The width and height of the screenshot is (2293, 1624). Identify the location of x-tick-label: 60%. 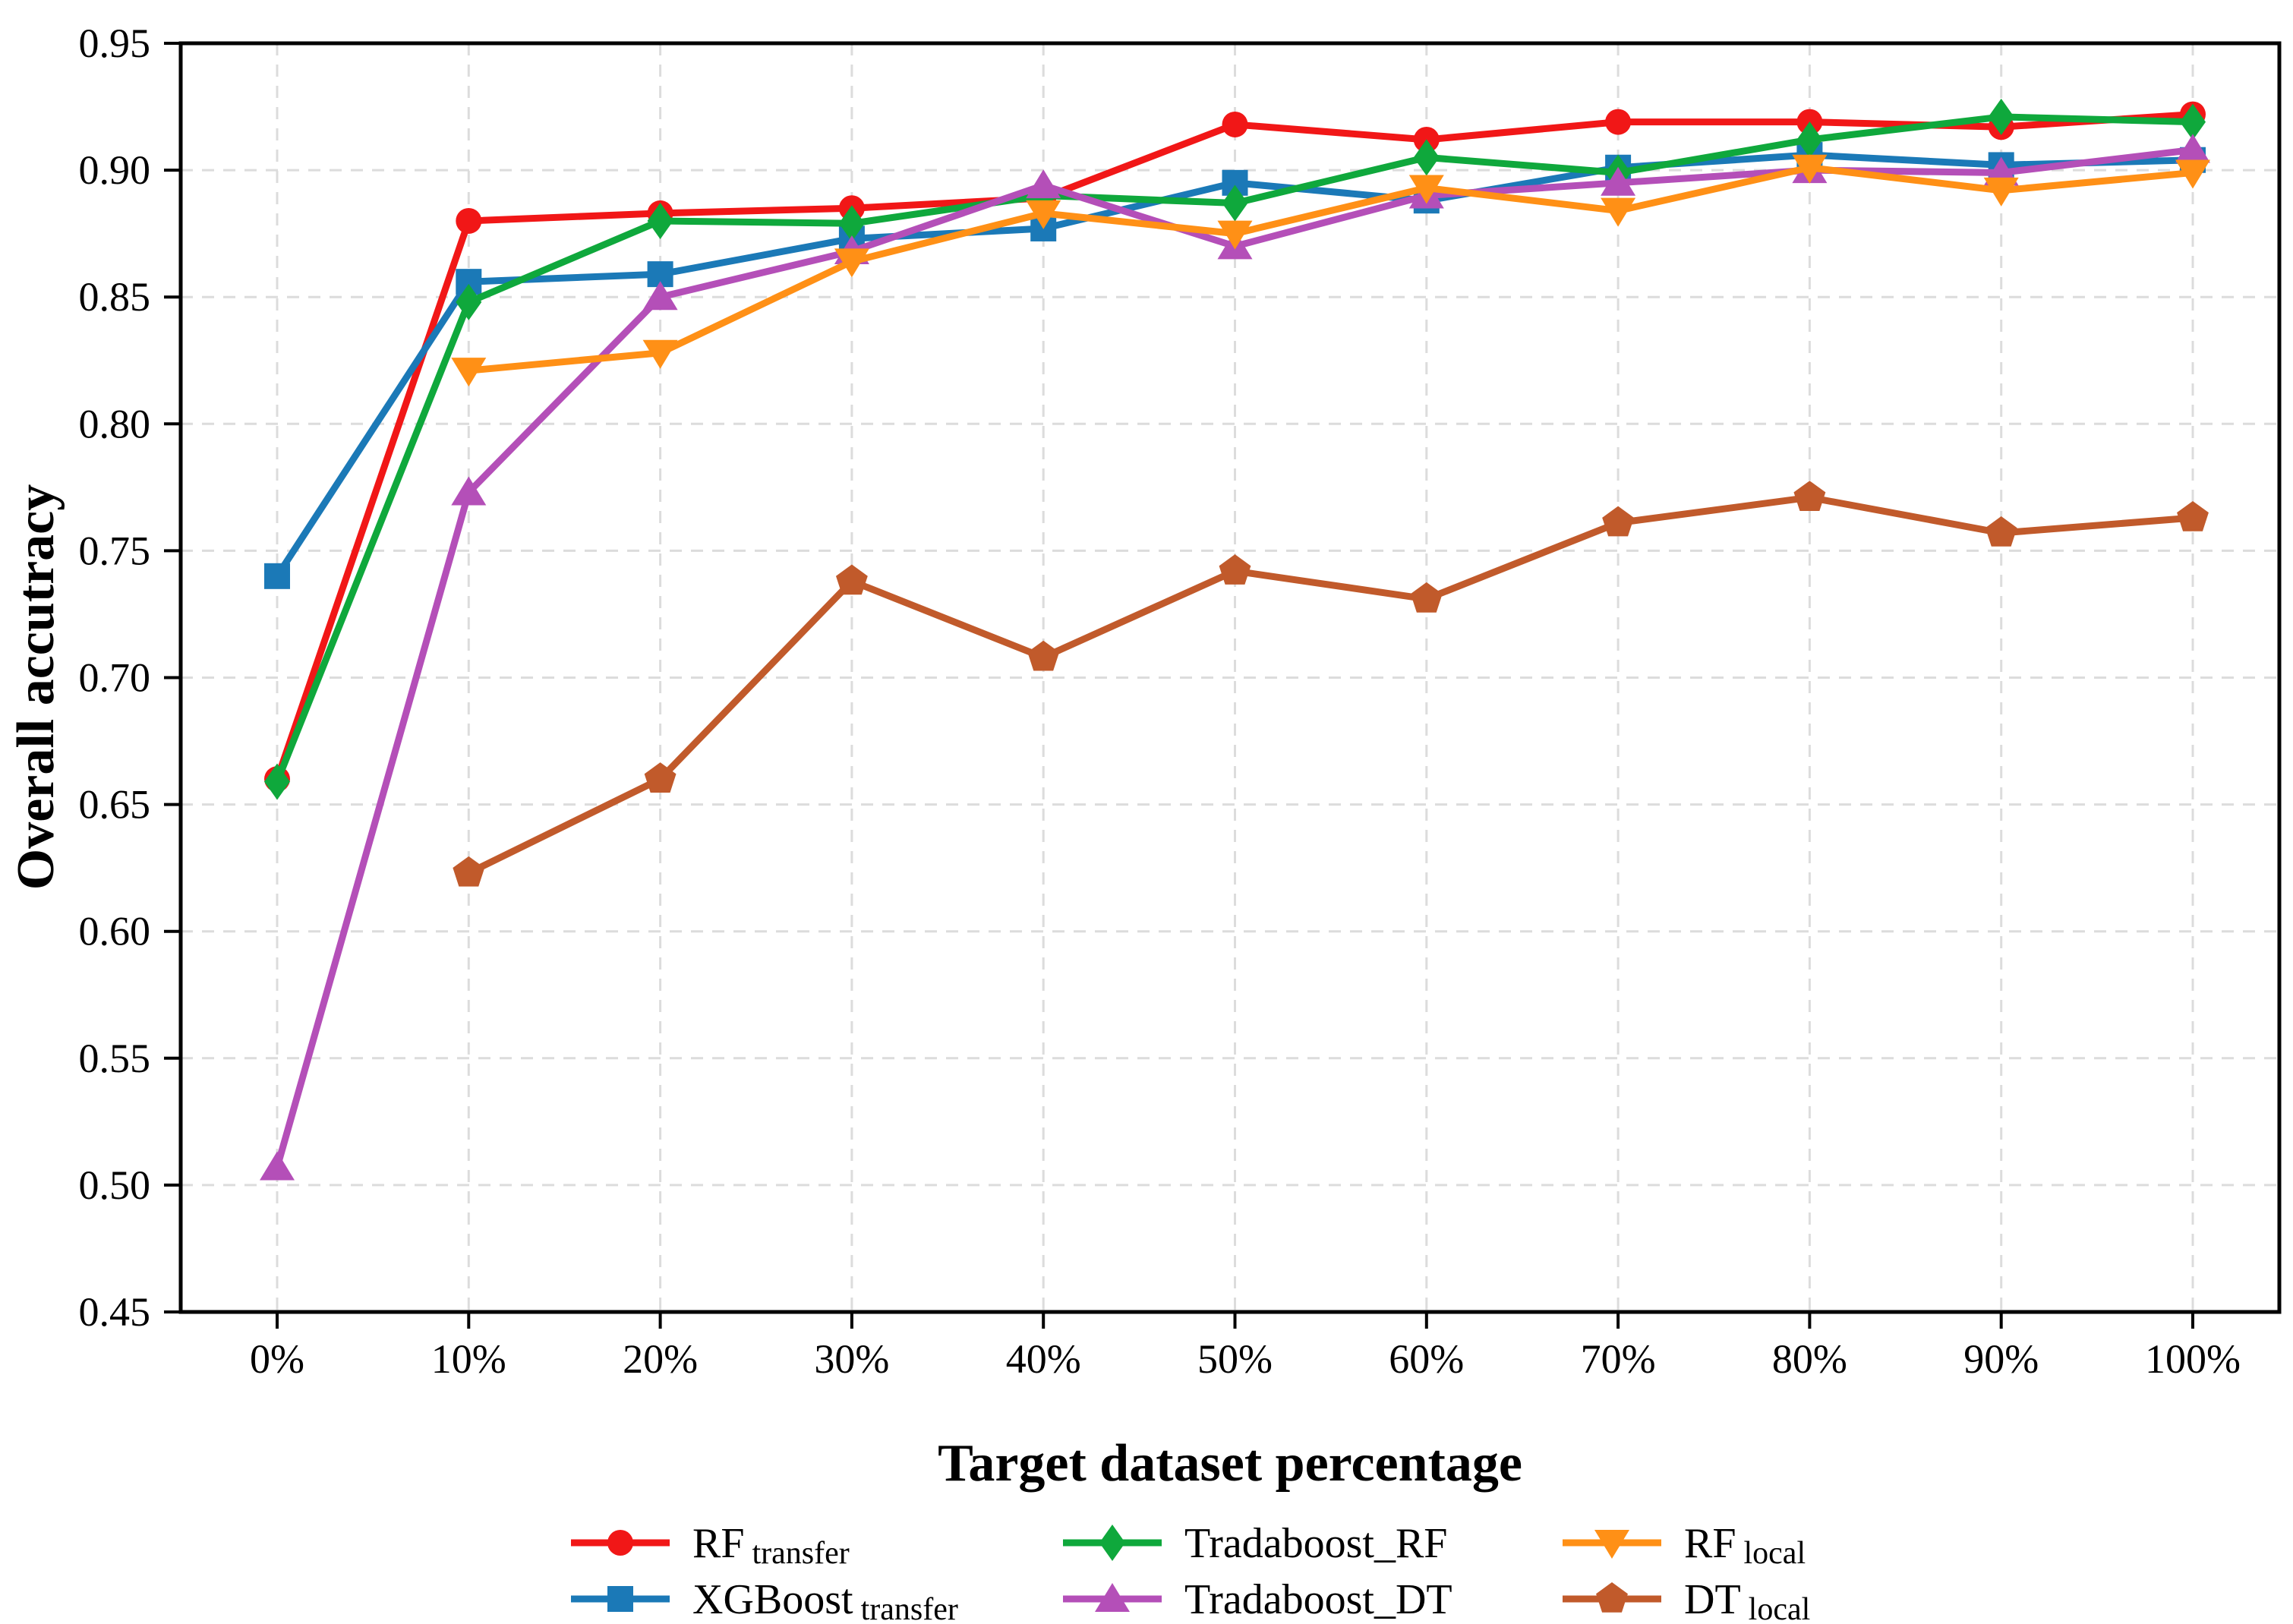
(1426, 1359).